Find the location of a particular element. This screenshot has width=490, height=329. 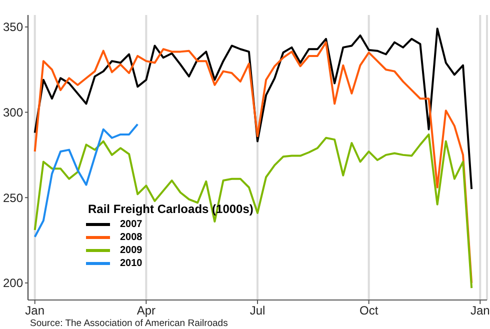

y-tick-label: 350 is located at coordinates (13, 27).